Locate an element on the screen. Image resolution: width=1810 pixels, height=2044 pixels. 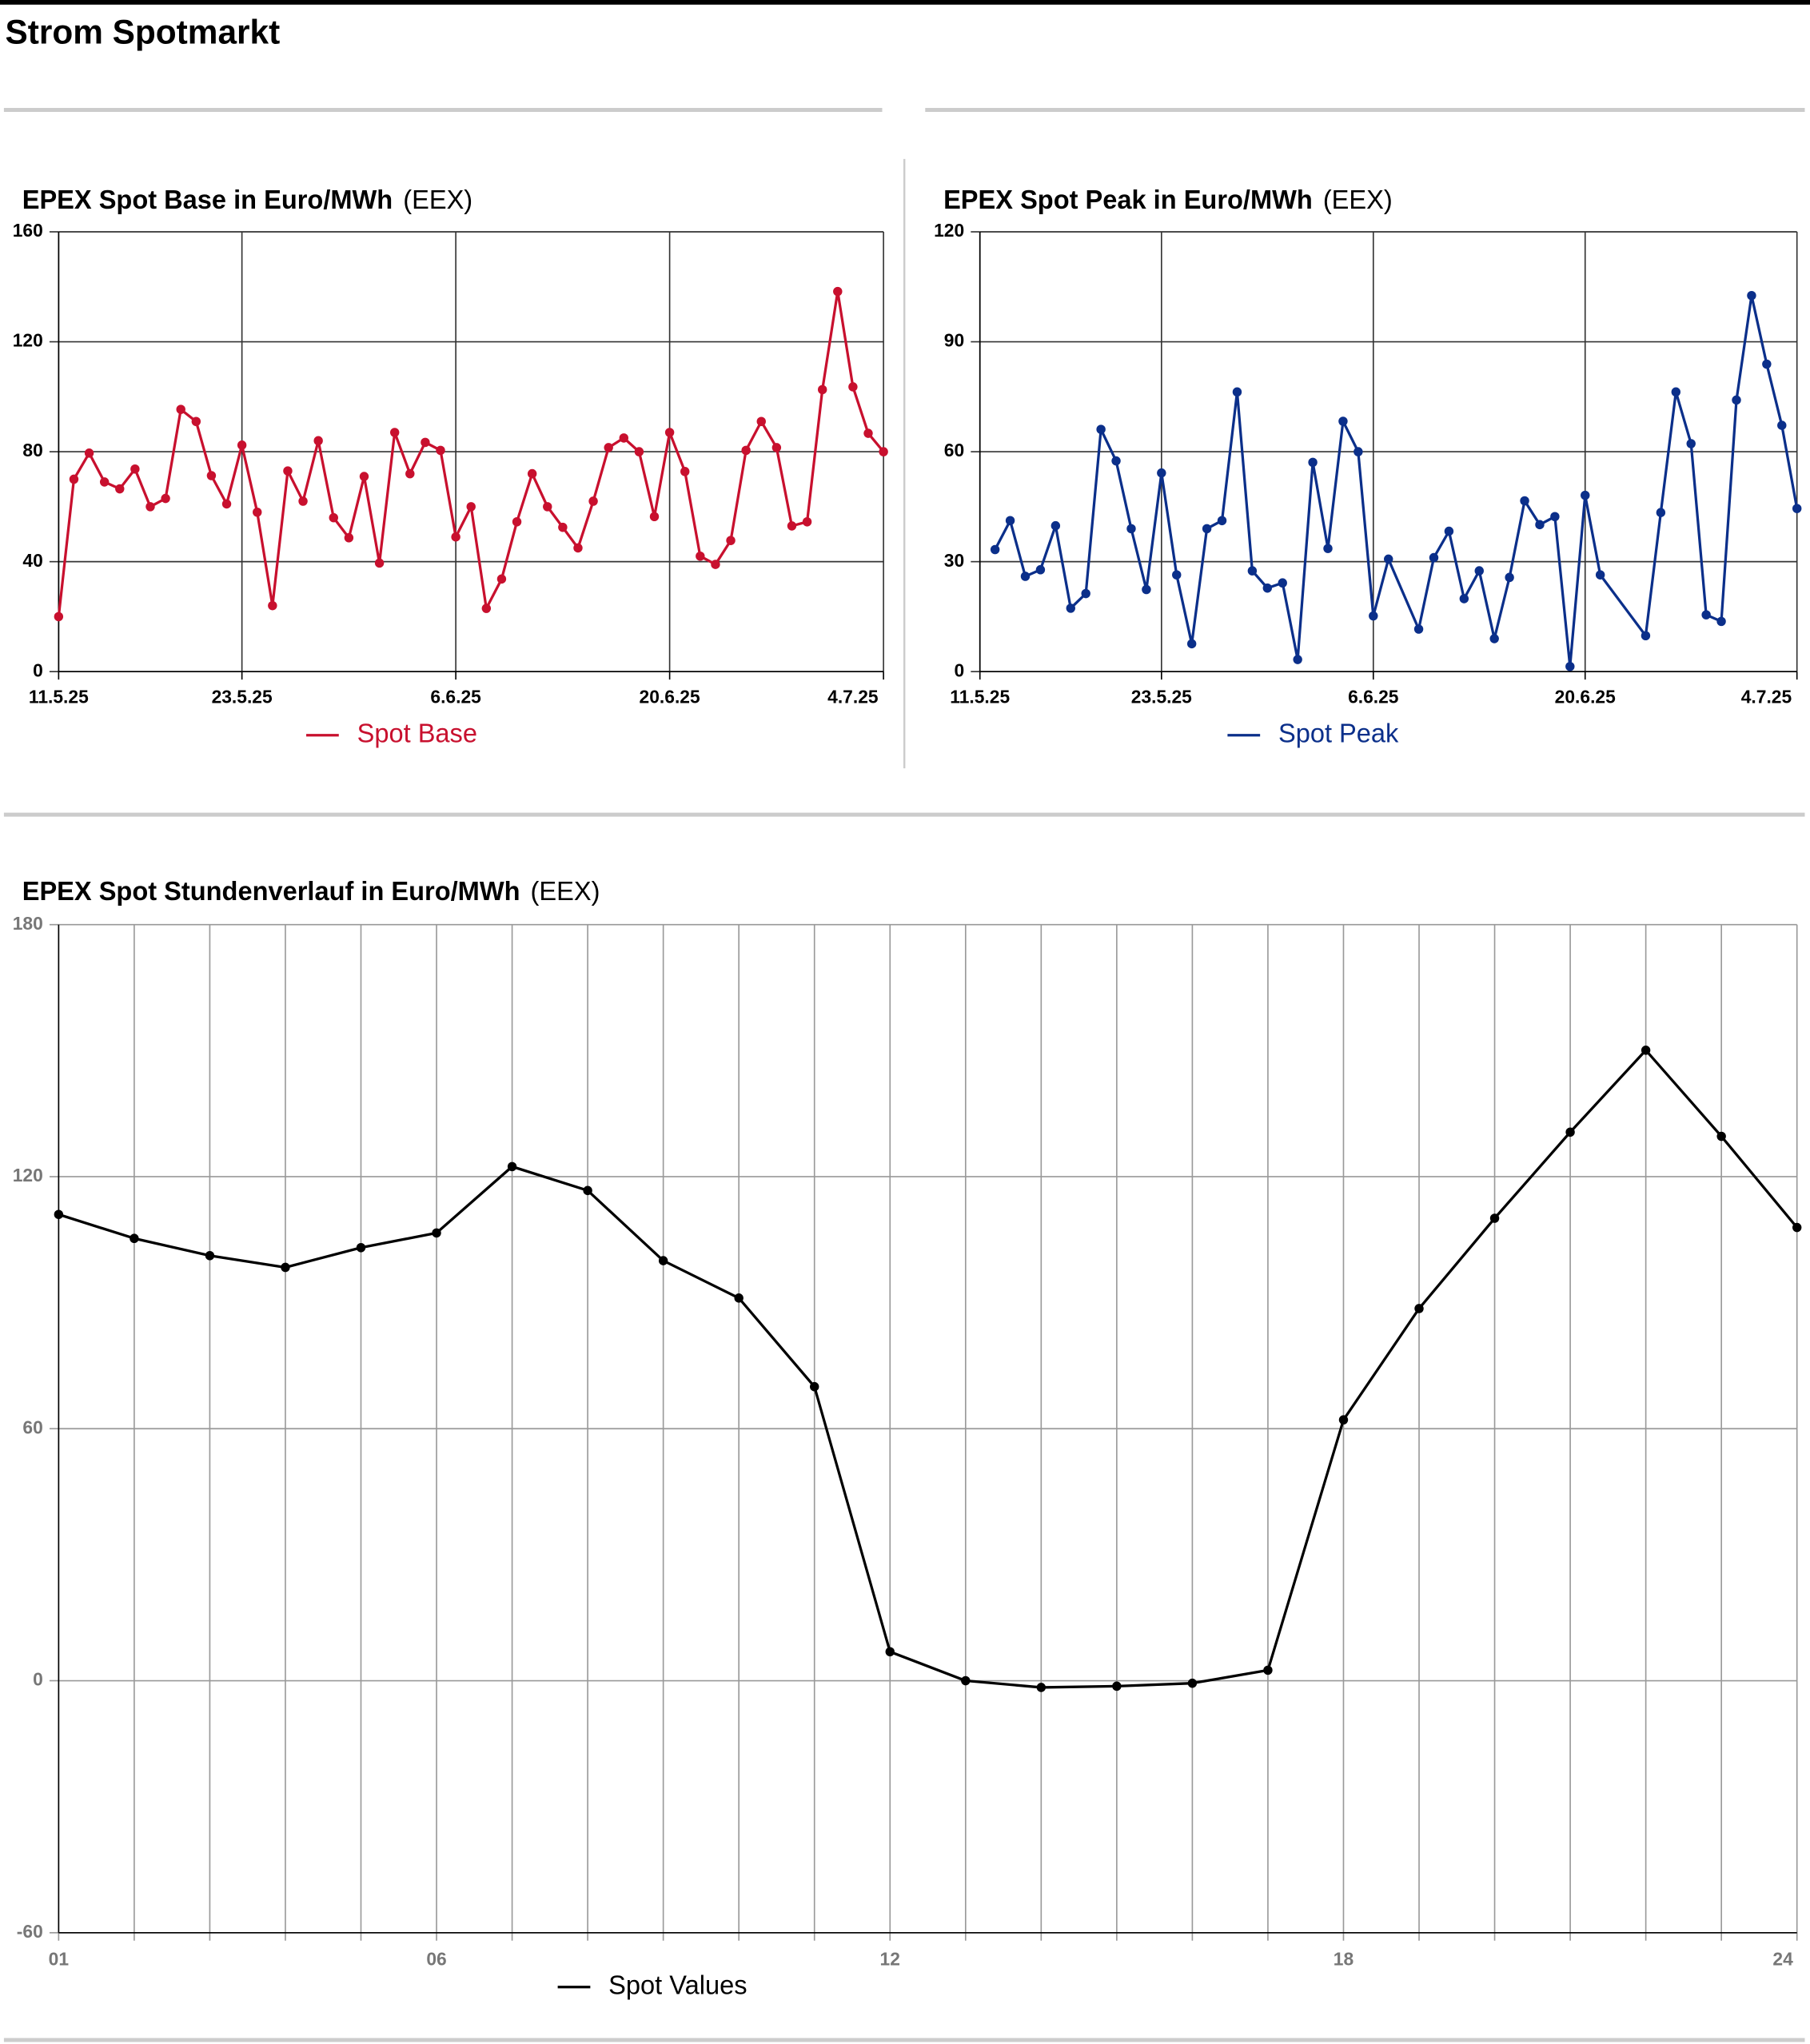
y-tick-label: 90 is located at coordinates (954, 340).